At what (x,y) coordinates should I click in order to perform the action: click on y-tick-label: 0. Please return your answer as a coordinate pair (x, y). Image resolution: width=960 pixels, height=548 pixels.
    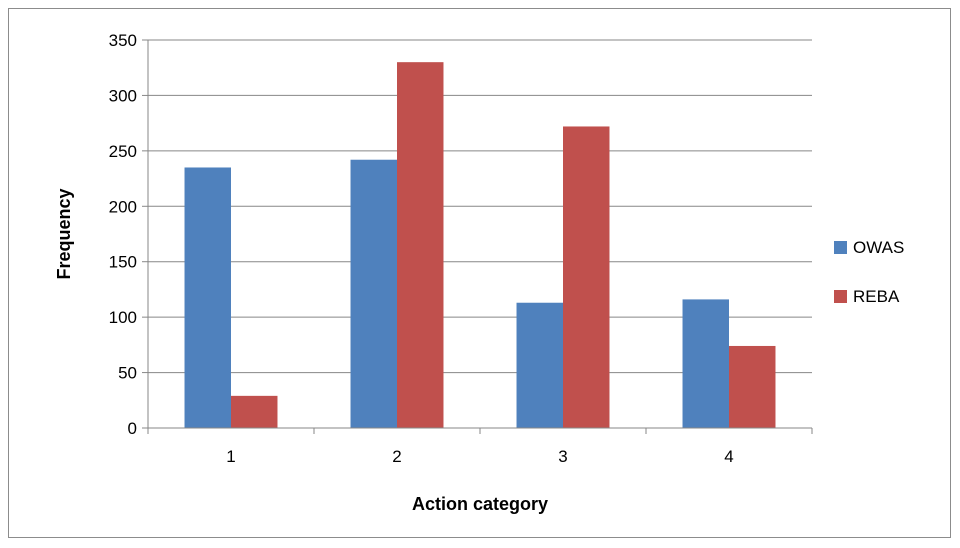
    Looking at the image, I should click on (132, 428).